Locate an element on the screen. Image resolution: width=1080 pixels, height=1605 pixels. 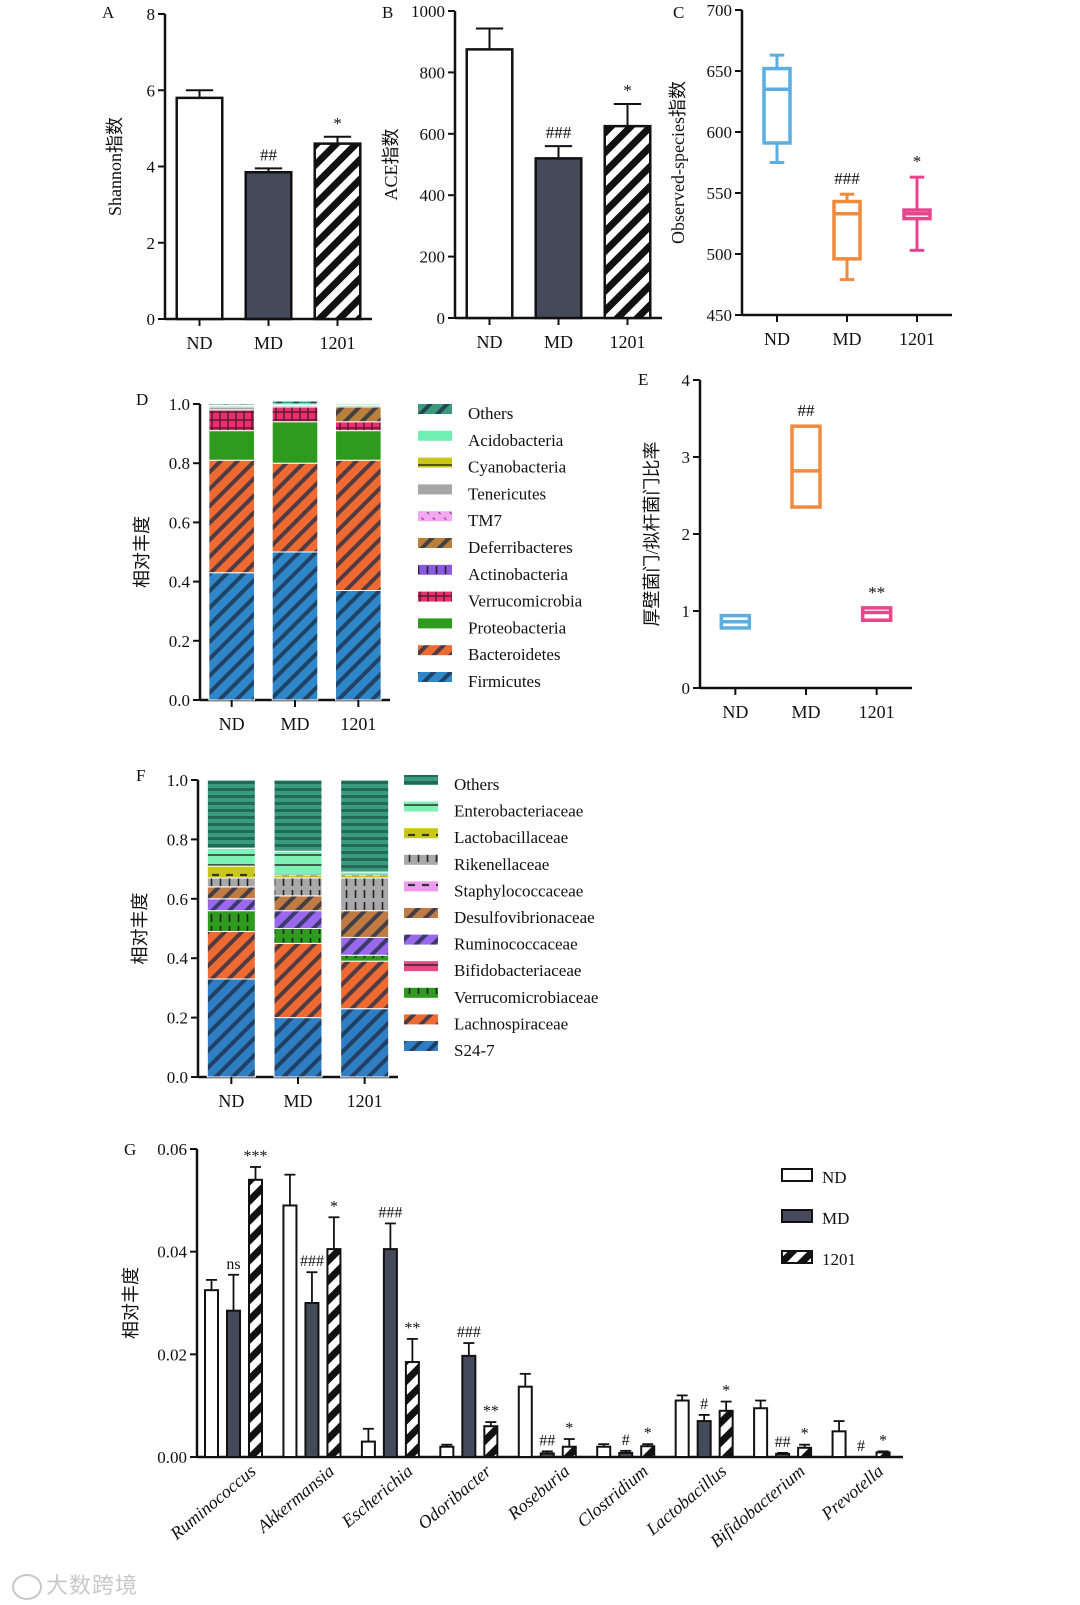
legend-label: Tenericutes is located at coordinates (507, 493).